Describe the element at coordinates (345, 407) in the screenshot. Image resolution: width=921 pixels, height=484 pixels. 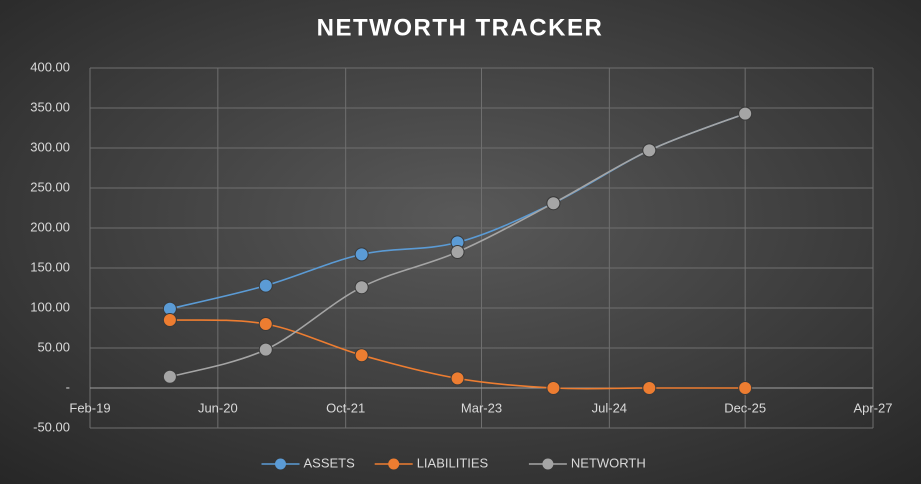
I see `x-tick-label: Oct-21` at that location.